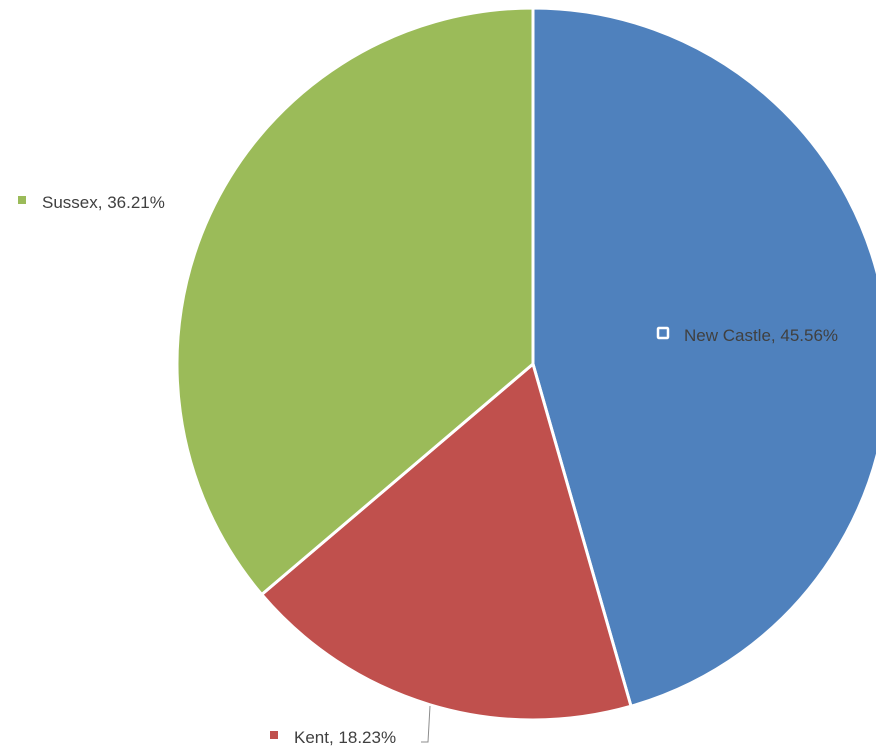 The image size is (876, 755). I want to click on legend-key-kent-icon, so click(274, 735).